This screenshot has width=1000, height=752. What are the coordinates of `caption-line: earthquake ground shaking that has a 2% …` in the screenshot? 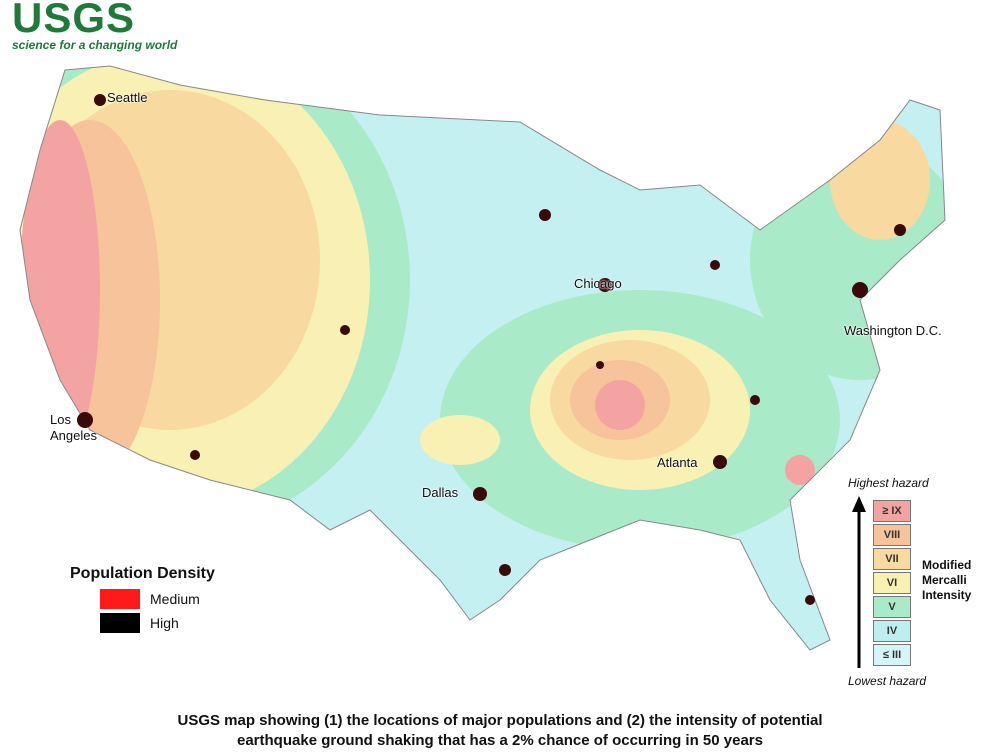 It's located at (500, 740).